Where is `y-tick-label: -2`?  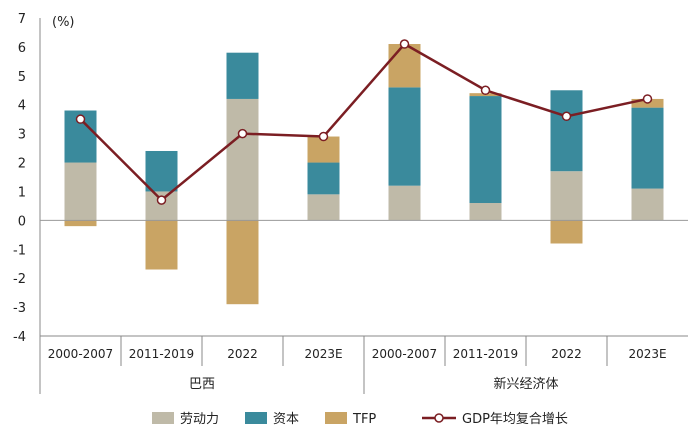 y-tick-label: -2 is located at coordinates (19, 279).